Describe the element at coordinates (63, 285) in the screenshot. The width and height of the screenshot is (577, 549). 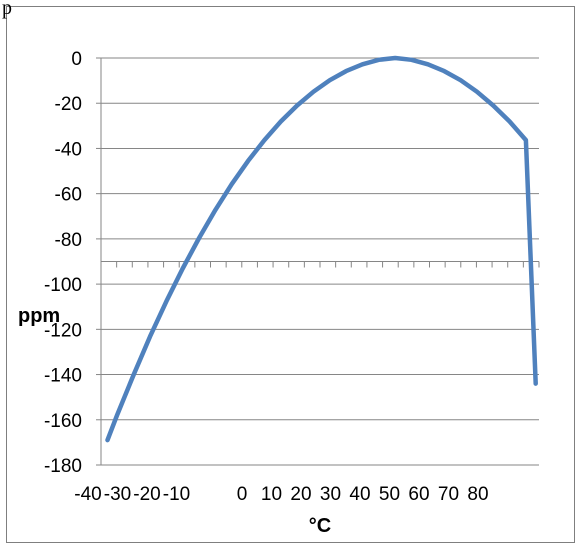
I see `y-tick-label: -100` at that location.